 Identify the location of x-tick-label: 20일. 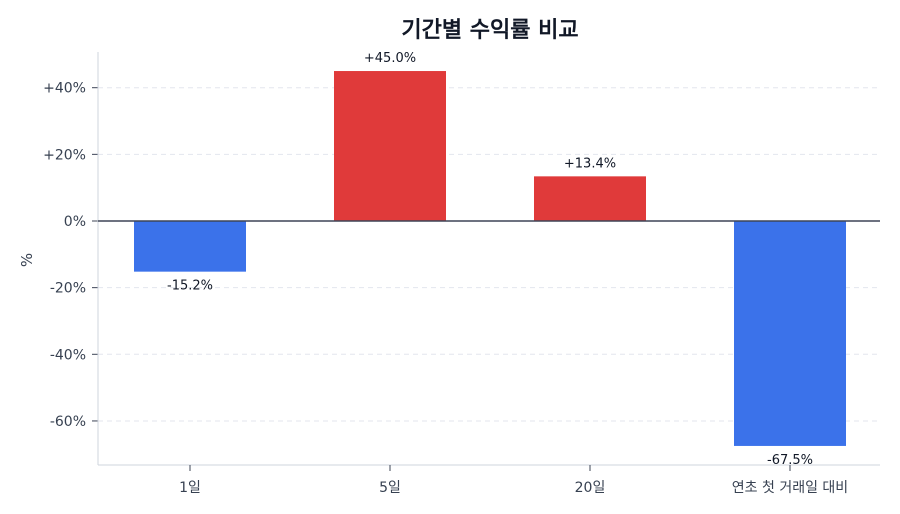
(590, 488).